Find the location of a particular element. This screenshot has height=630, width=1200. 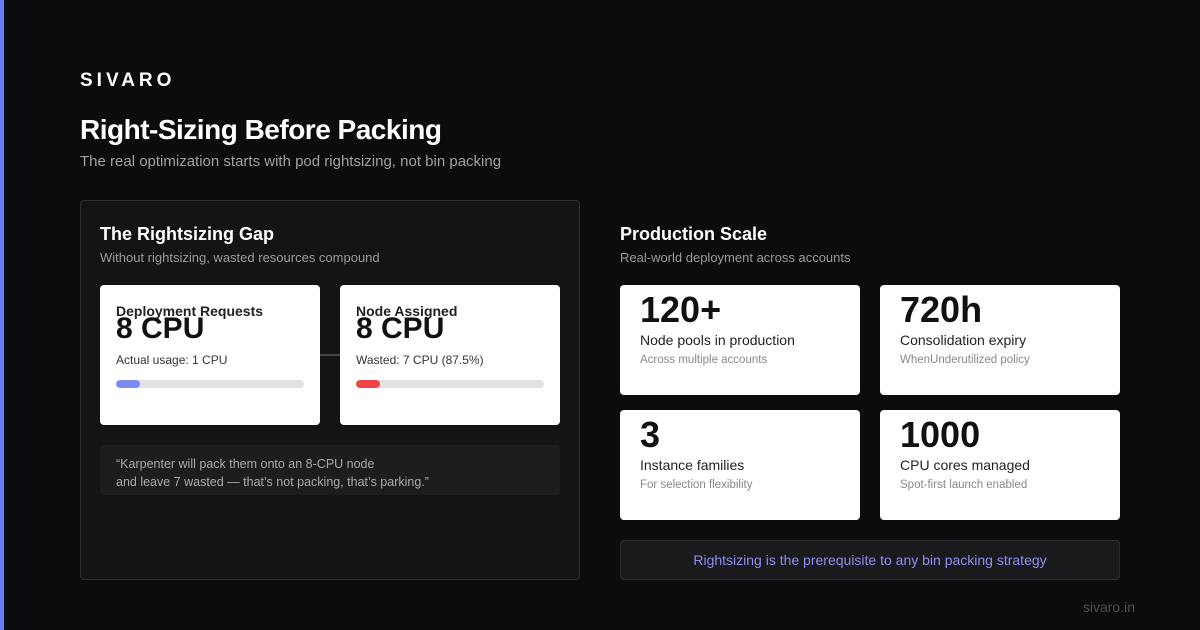

card-detail: Wasted: 7 CPU (87.5%) is located at coordinates (420, 360).